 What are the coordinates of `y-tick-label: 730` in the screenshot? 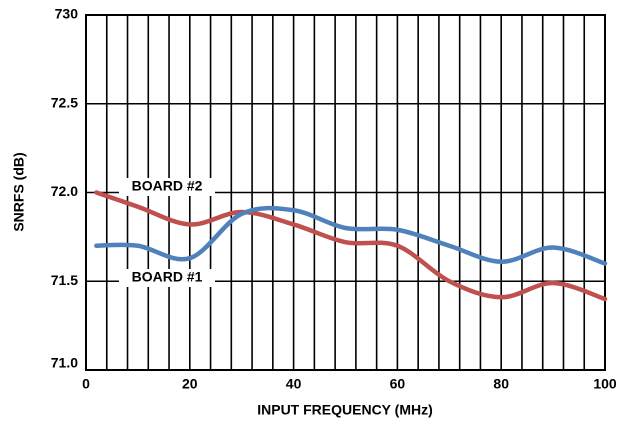 It's located at (67, 14).